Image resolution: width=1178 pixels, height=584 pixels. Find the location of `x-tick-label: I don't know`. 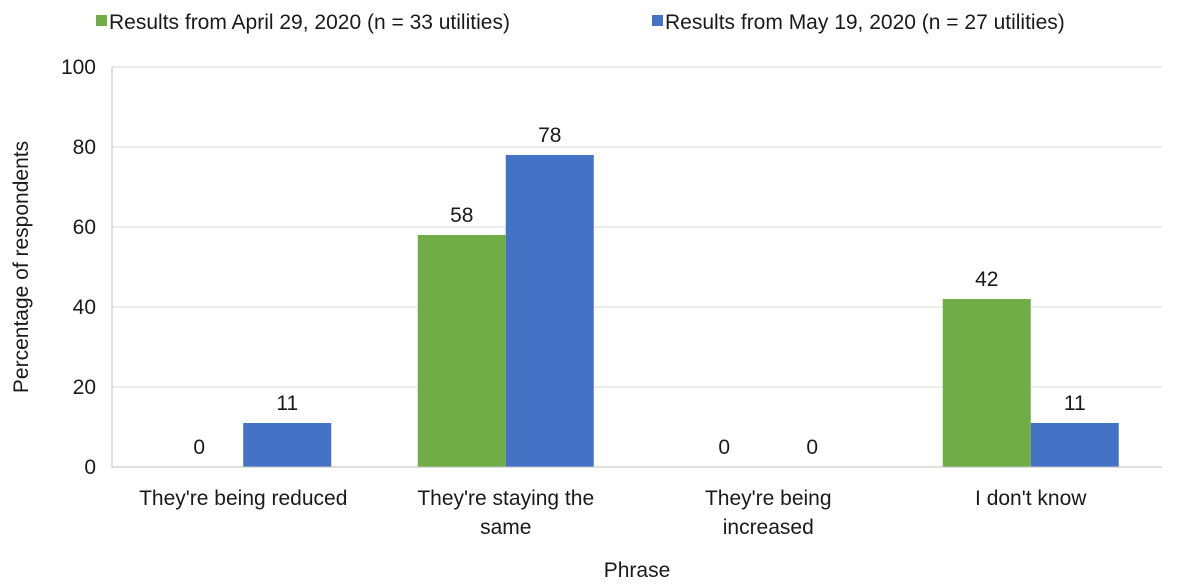

x-tick-label: I don't know is located at coordinates (1031, 498).